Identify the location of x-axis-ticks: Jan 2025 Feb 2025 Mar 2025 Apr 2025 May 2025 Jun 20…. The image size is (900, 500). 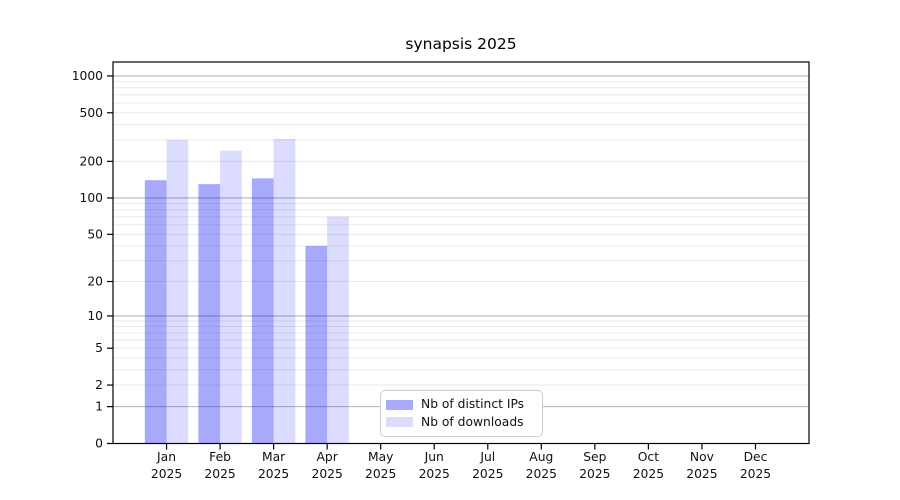
(461, 462).